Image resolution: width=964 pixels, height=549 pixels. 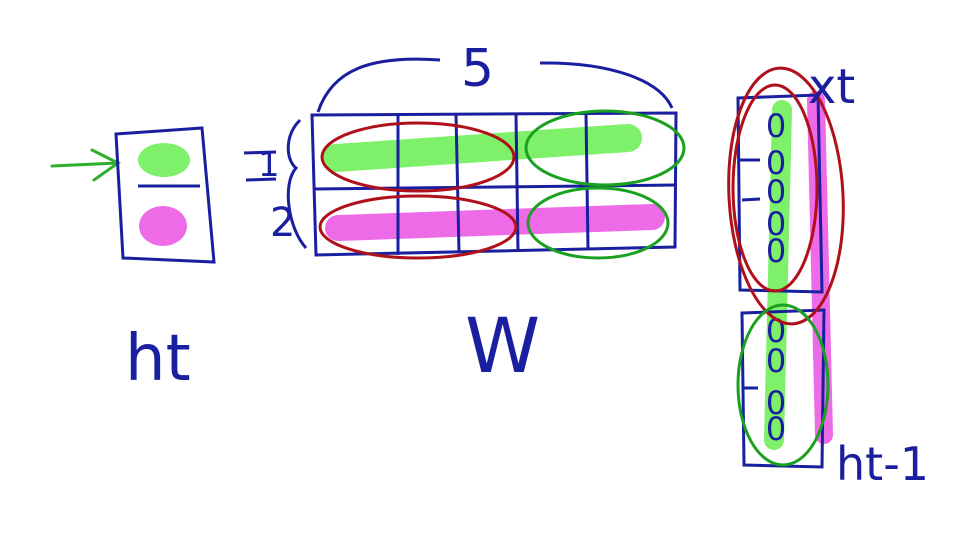 I want to click on equals-sign, so click(x=260, y=166).